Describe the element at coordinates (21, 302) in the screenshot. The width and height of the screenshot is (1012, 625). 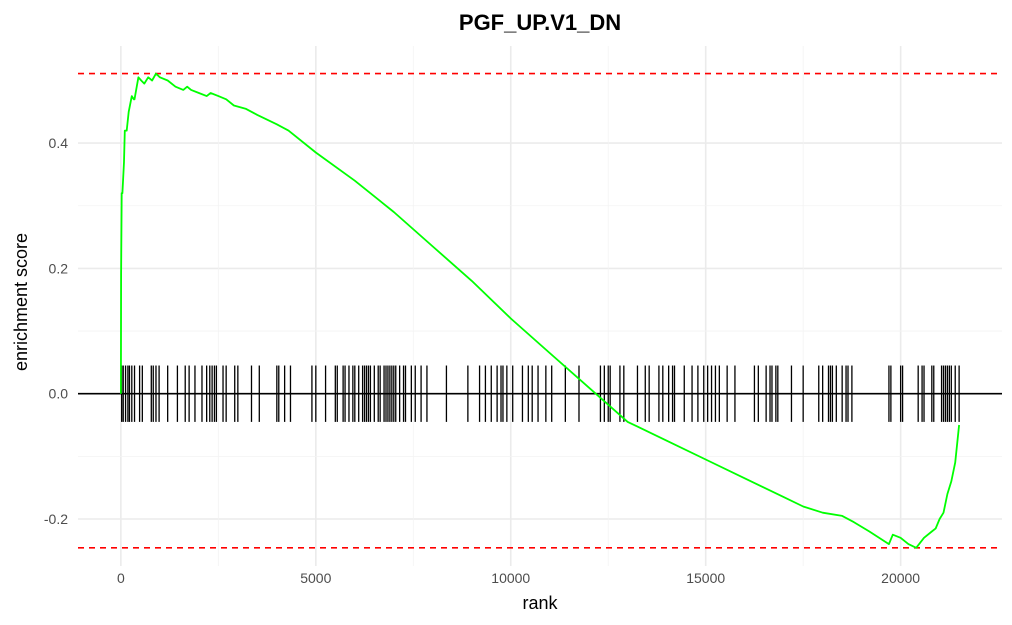
I see `y-axis-title: enrichment score` at that location.